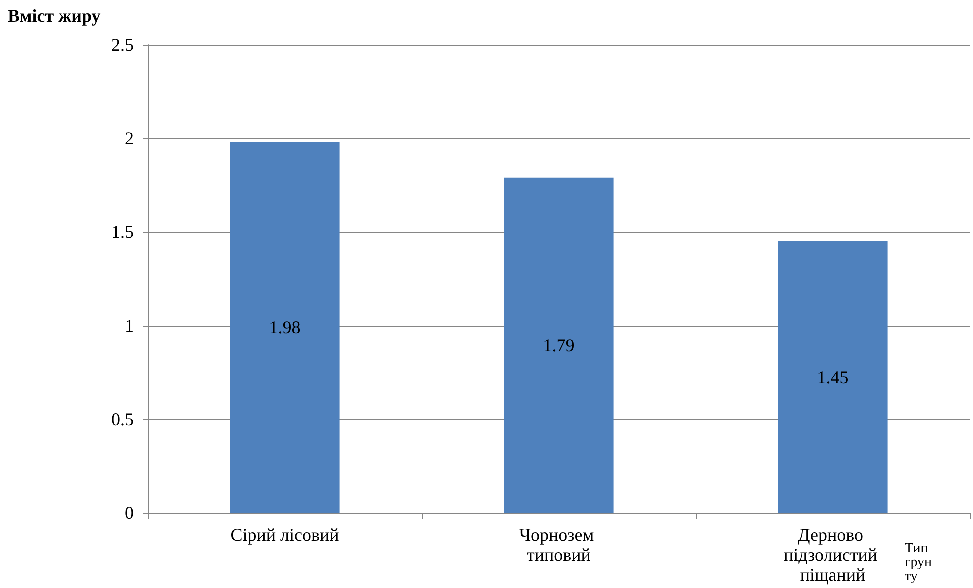 The height and width of the screenshot is (588, 973). Describe the element at coordinates (833, 555) in the screenshot. I see `x-tick-label: Дерново підзолистий піщаний` at that location.